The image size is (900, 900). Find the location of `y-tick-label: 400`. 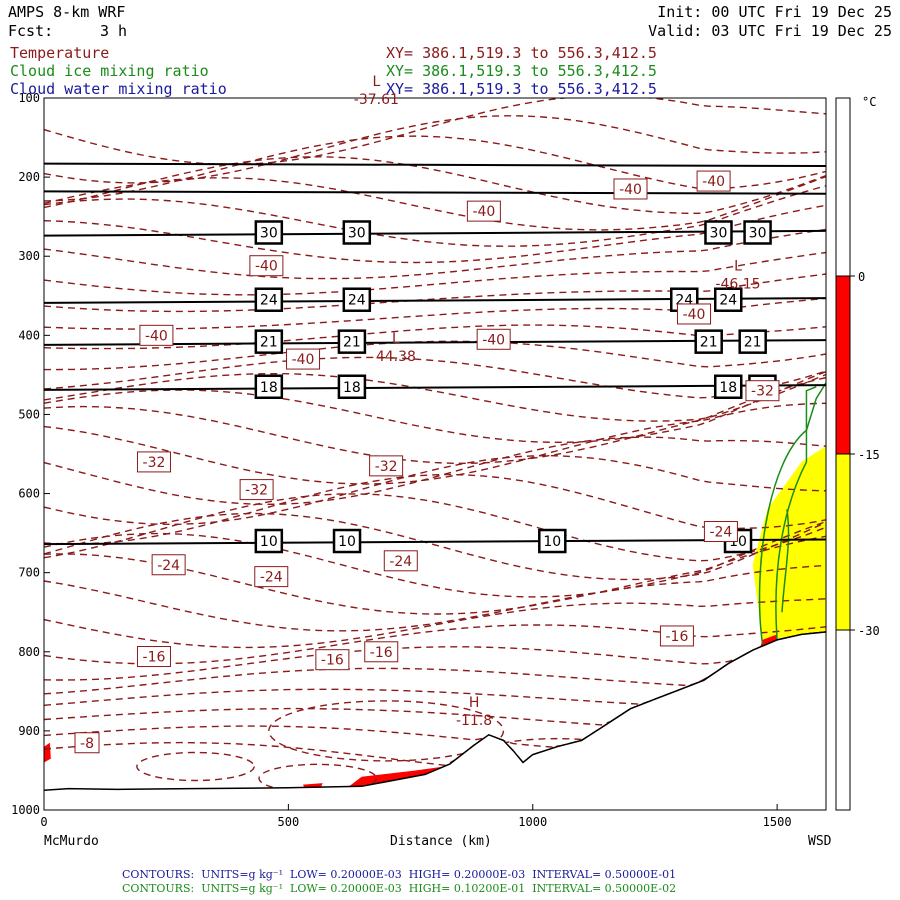

y-tick-label: 400 is located at coordinates (29, 335).